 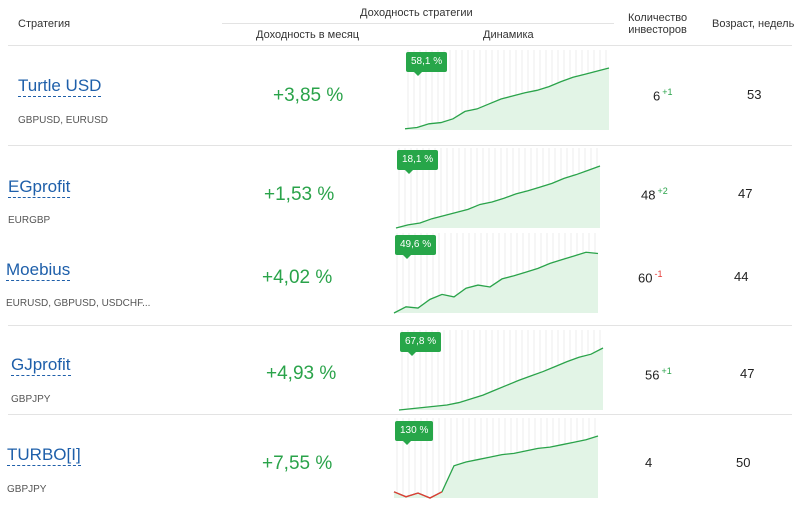 What do you see at coordinates (308, 95) in the screenshot?
I see `monthly-yield: +3,85 %` at bounding box center [308, 95].